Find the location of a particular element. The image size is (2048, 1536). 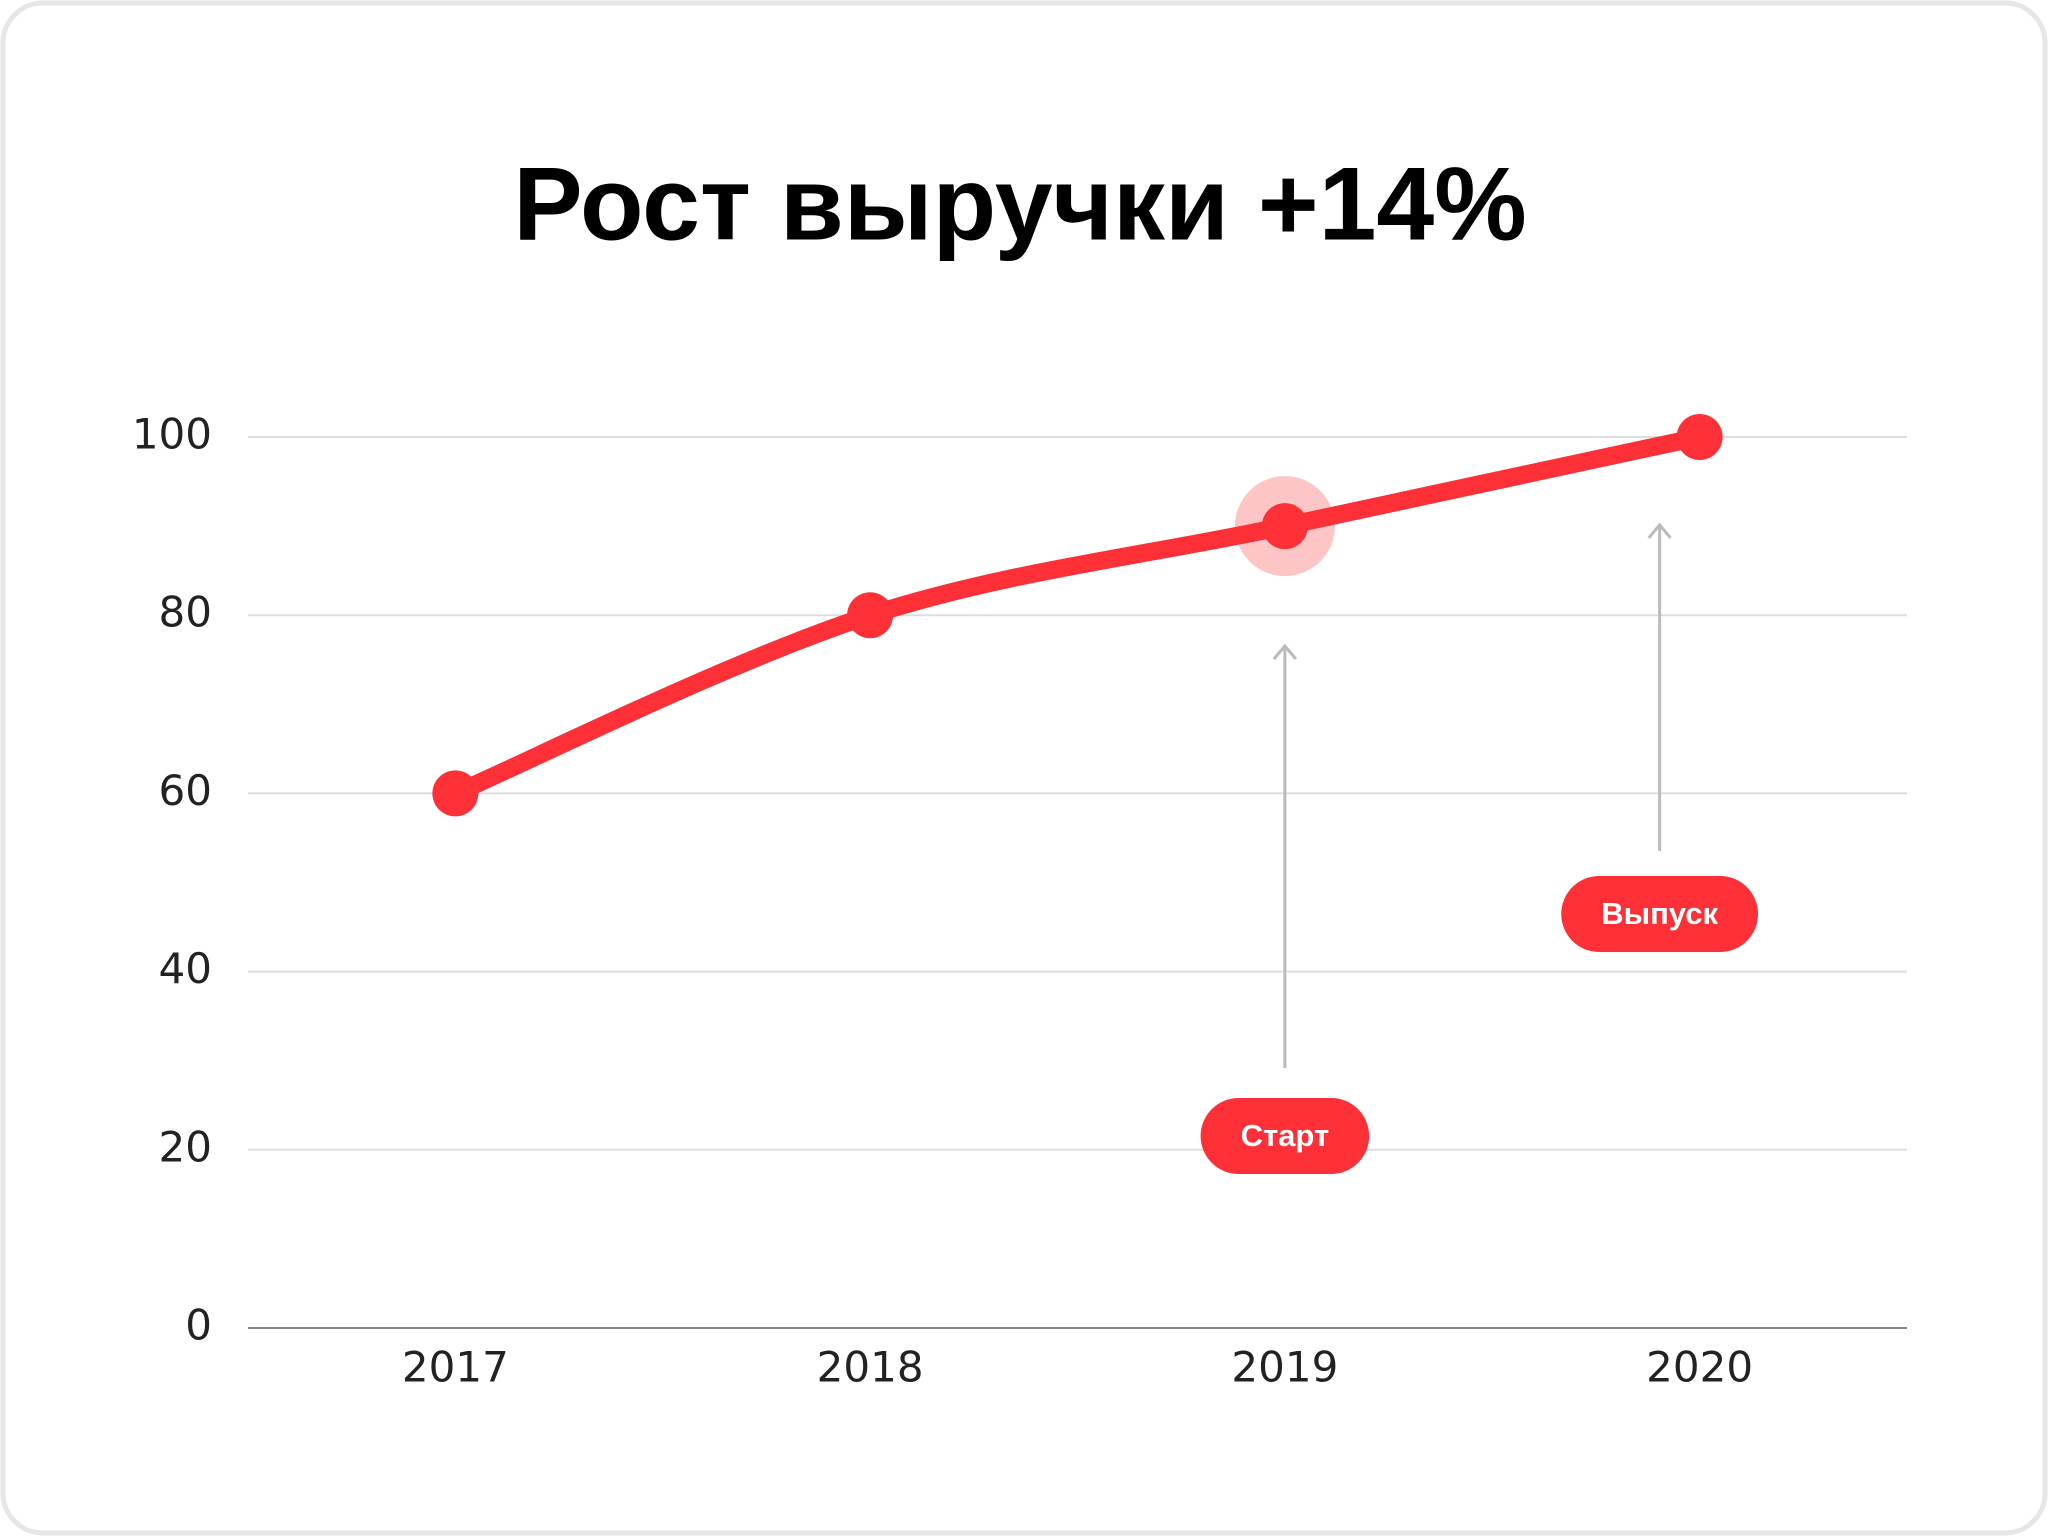

x-tick-label: 2019 is located at coordinates (1284, 1367).